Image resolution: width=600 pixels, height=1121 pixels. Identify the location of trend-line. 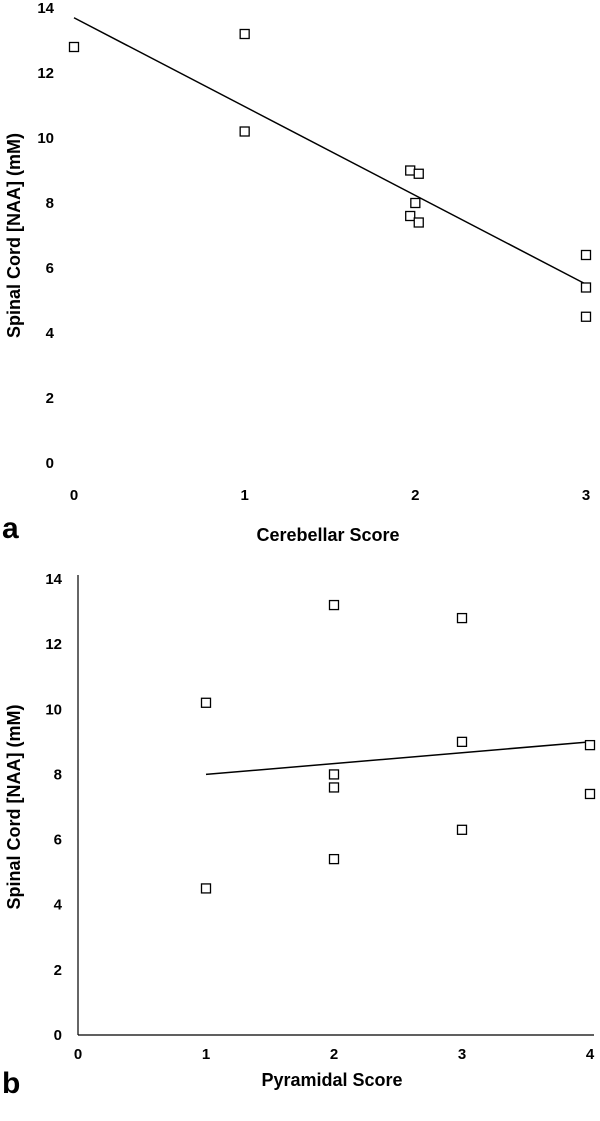
(398, 758).